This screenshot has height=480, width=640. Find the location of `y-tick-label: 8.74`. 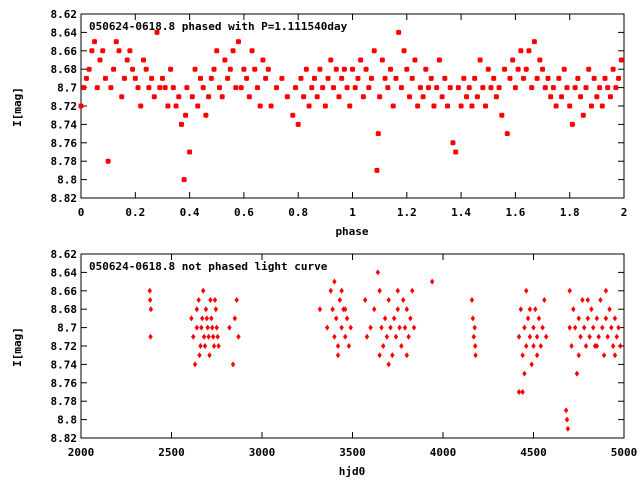

y-tick-label: 8.74 is located at coordinates (64, 364).